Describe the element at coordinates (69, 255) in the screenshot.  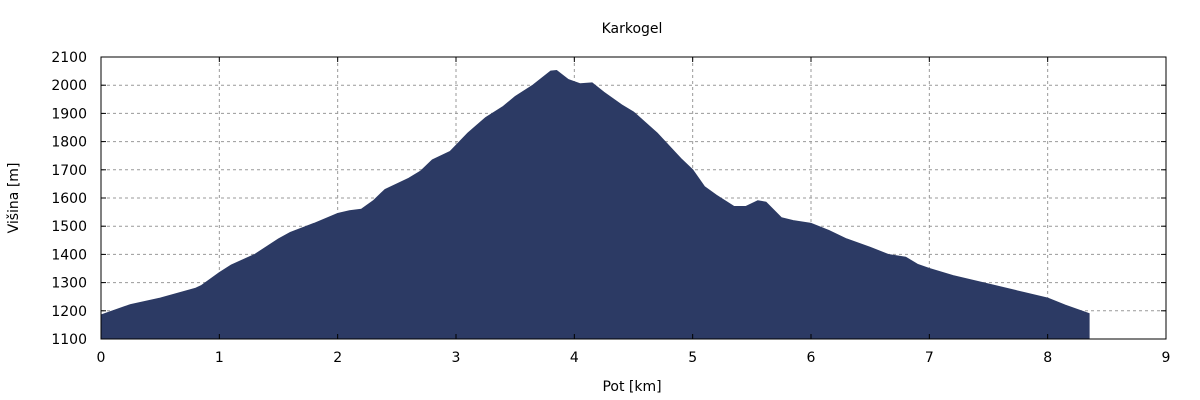
I see `y-tick-label: 1400` at that location.